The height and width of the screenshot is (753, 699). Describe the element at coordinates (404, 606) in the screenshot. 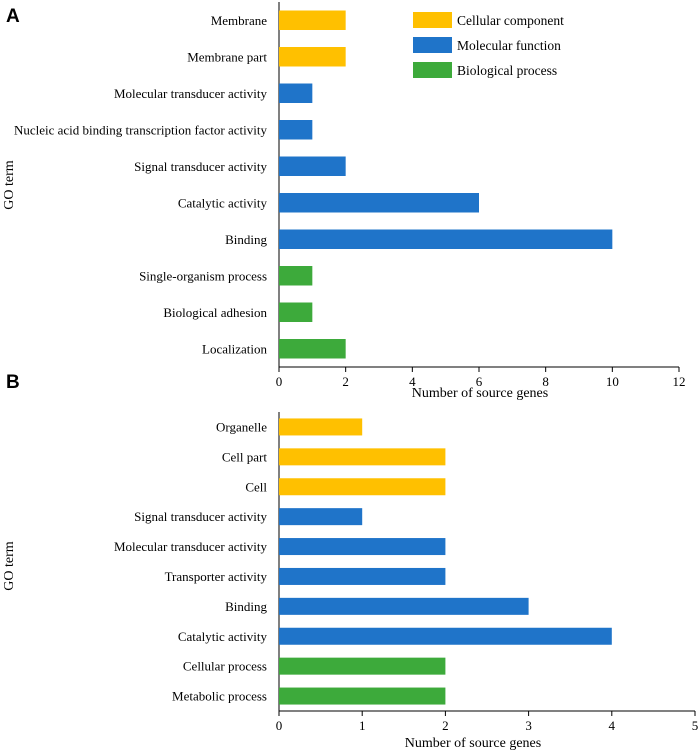

I see `panel-b-bar-binding` at that location.